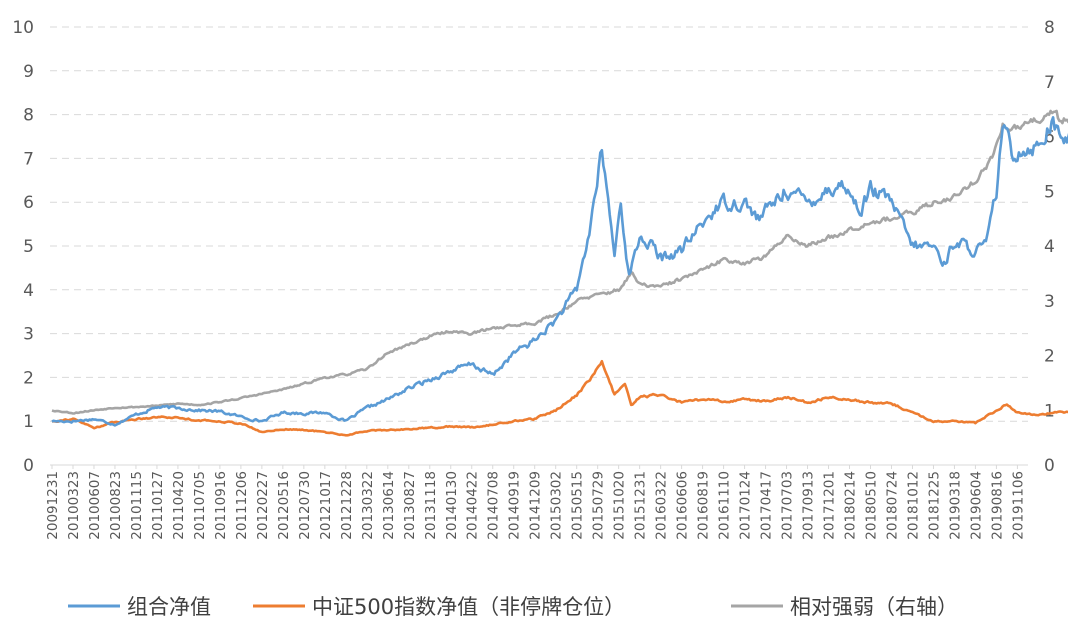 This screenshot has width=1068, height=636. Describe the element at coordinates (913, 505) in the screenshot. I see `x-tick-label: 20181012` at that location.